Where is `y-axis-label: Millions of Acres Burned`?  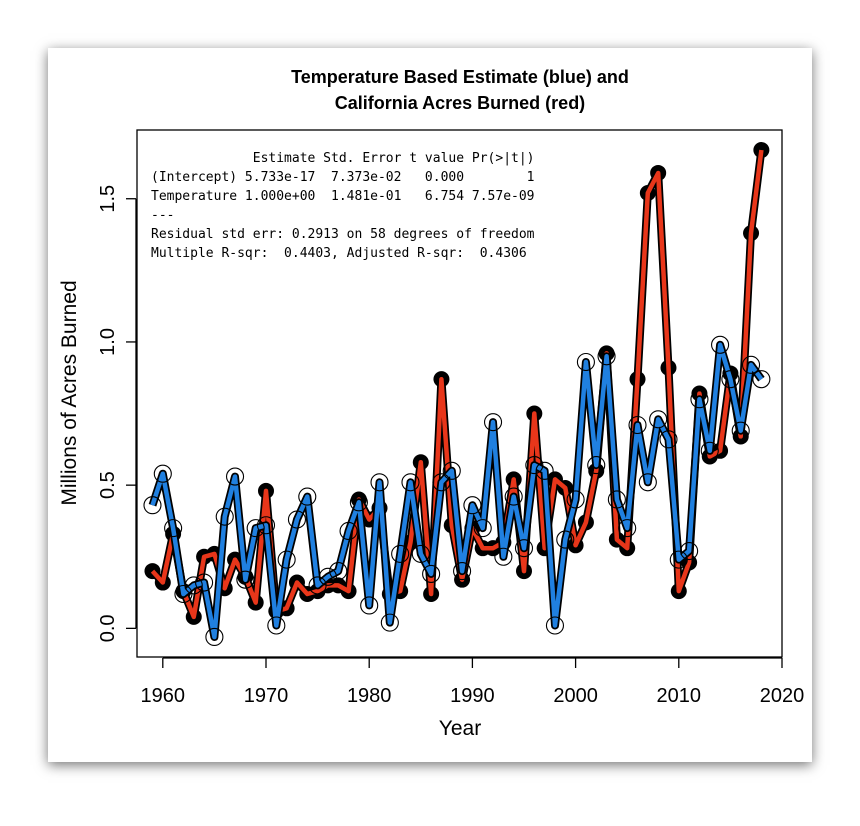 y-axis-label: Millions of Acres Burned is located at coordinates (69, 392).